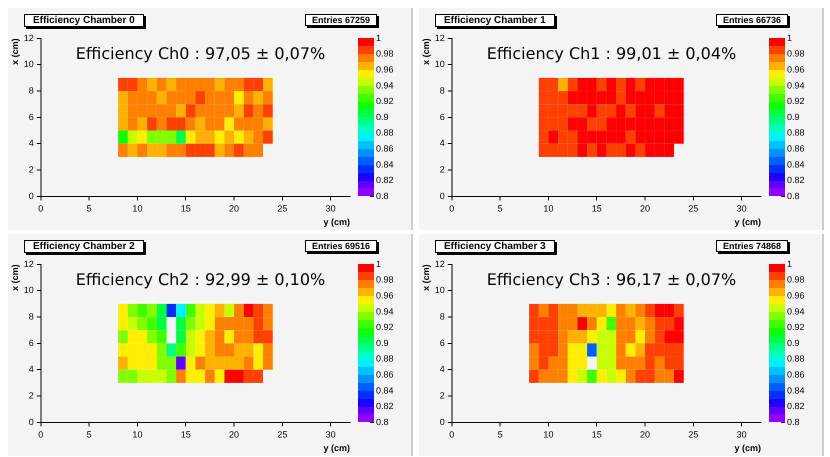 The width and height of the screenshot is (830, 457). I want to click on annotation: Efficiency Ch3 : 96,17 ± 0,07%, so click(612, 279).